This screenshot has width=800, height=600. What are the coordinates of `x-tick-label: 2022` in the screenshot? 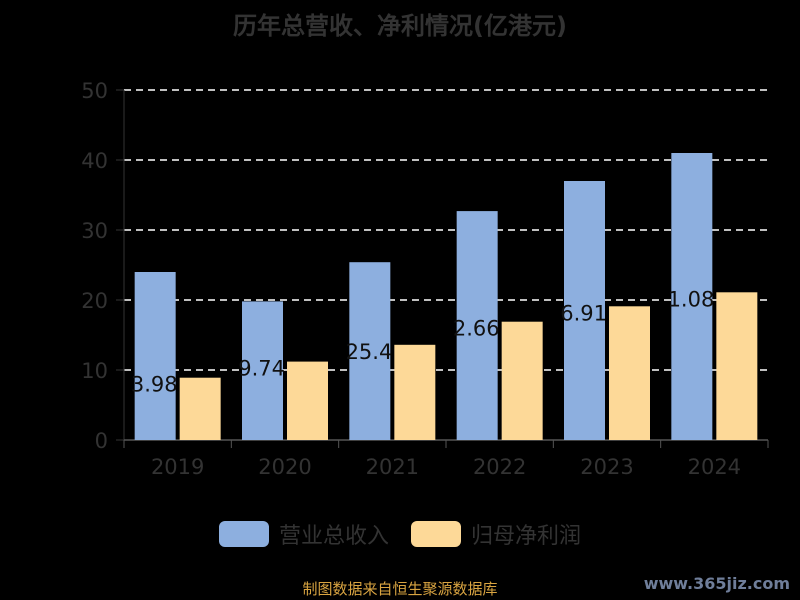 It's located at (499, 467).